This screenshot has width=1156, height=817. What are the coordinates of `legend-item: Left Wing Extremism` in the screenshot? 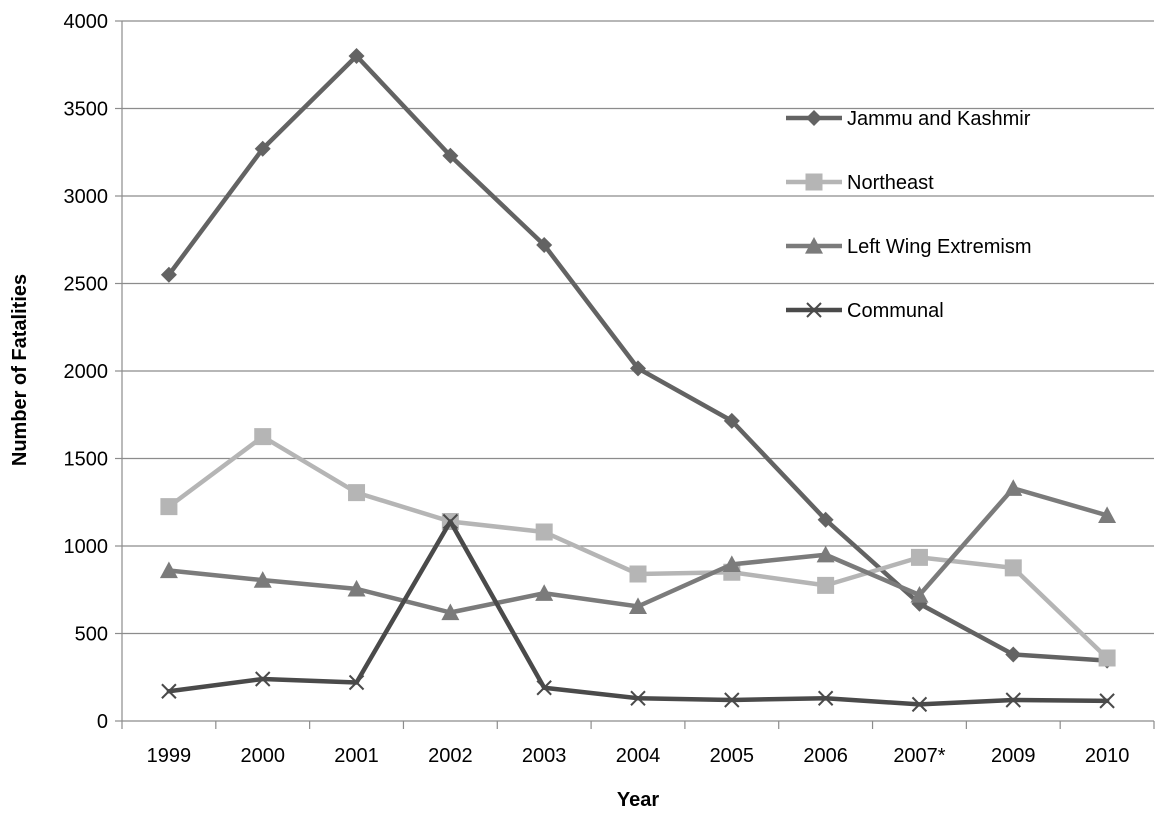 It's located at (908, 247).